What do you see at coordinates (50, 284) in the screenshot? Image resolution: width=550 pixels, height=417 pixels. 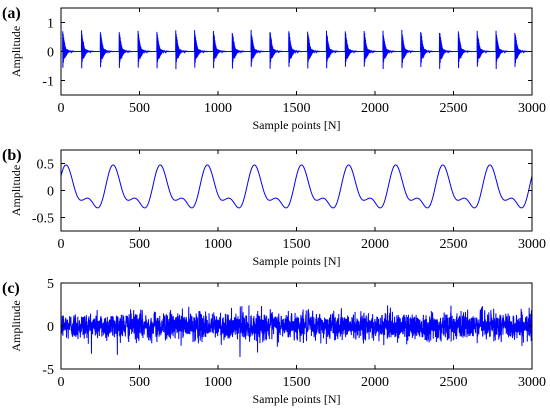 I see `y-tick-label: 5` at bounding box center [50, 284].